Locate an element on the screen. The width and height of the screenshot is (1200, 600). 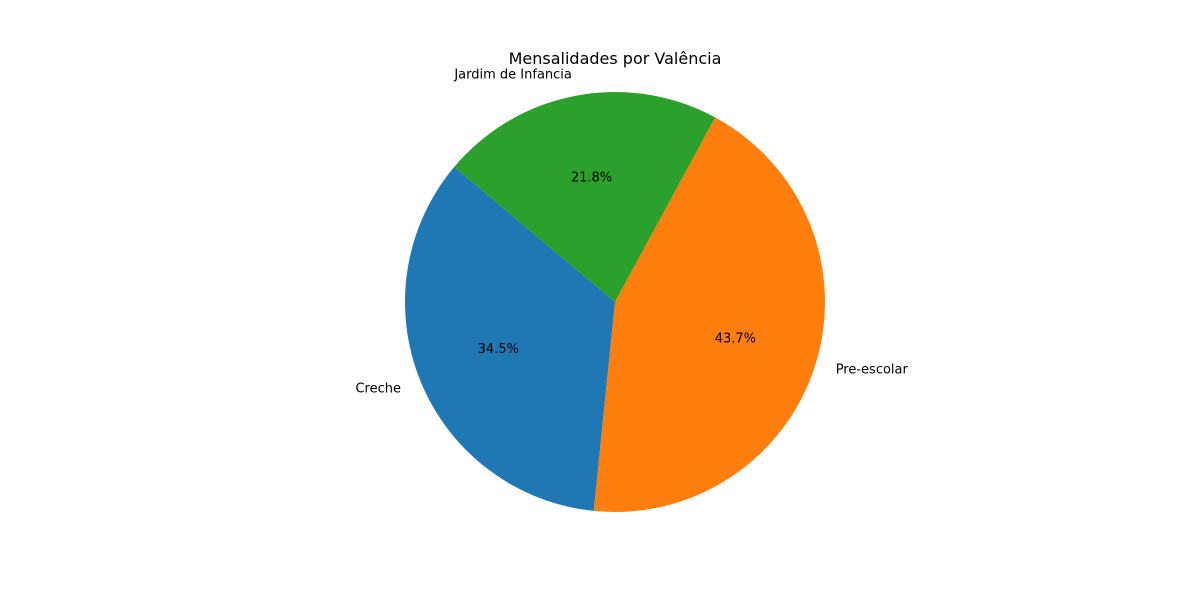
slice-label: Jardim de Infancia is located at coordinates (512, 75).